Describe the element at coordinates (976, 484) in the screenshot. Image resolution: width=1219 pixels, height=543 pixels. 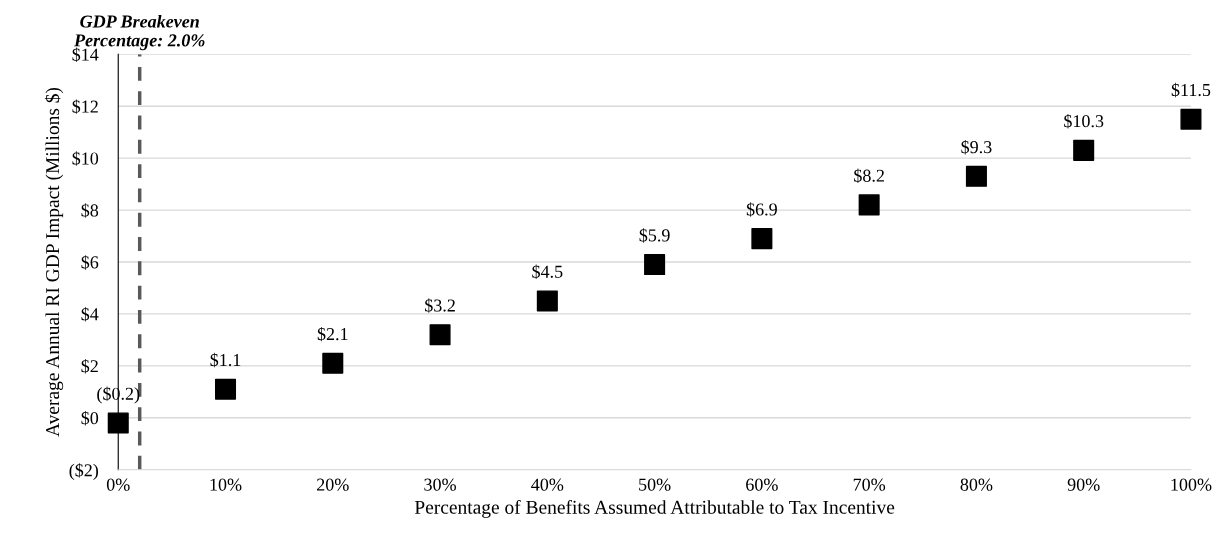
I see `x-tick-label: 80%` at that location.